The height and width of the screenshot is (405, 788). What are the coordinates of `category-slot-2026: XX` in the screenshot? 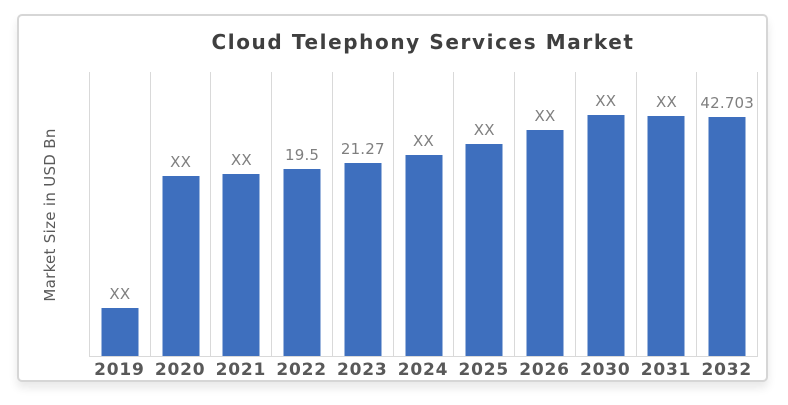 It's located at (545, 214).